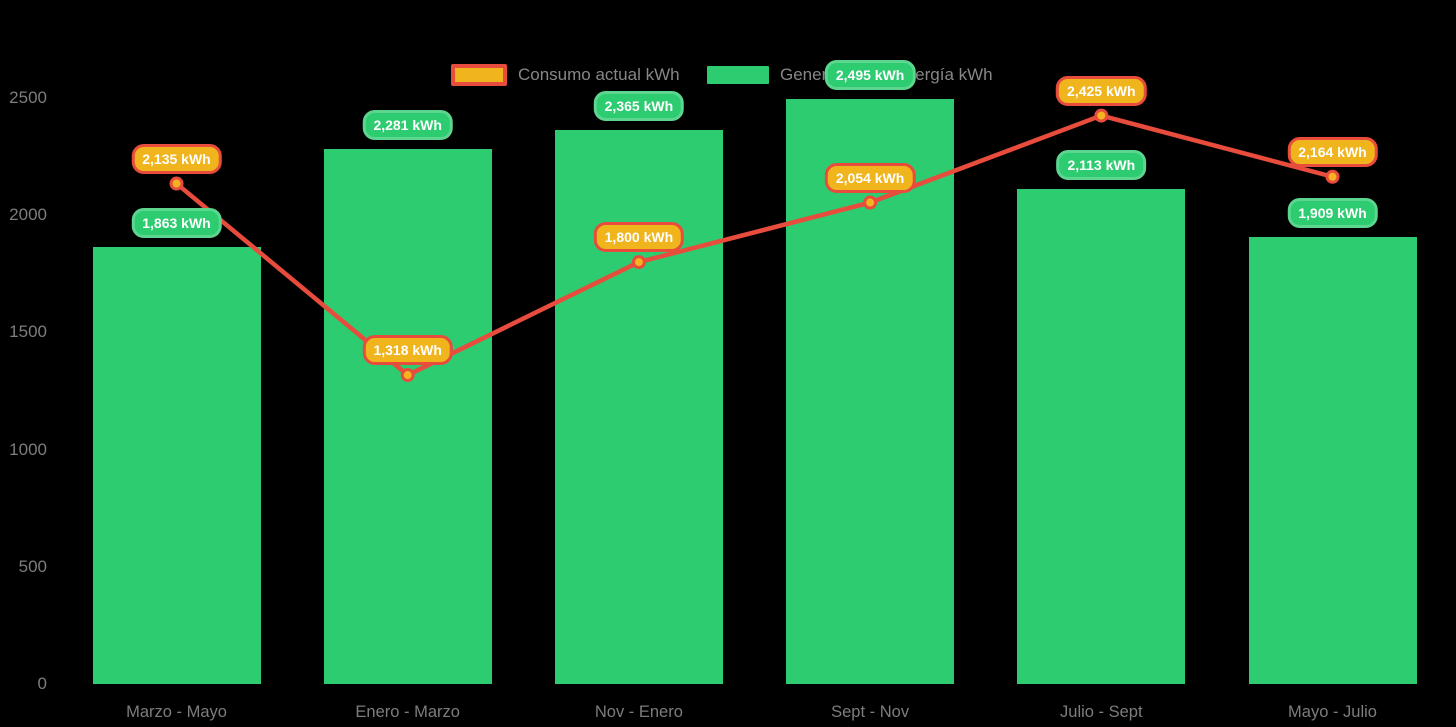  I want to click on x-axis-category-label: Enero - Marzo, so click(407, 712).